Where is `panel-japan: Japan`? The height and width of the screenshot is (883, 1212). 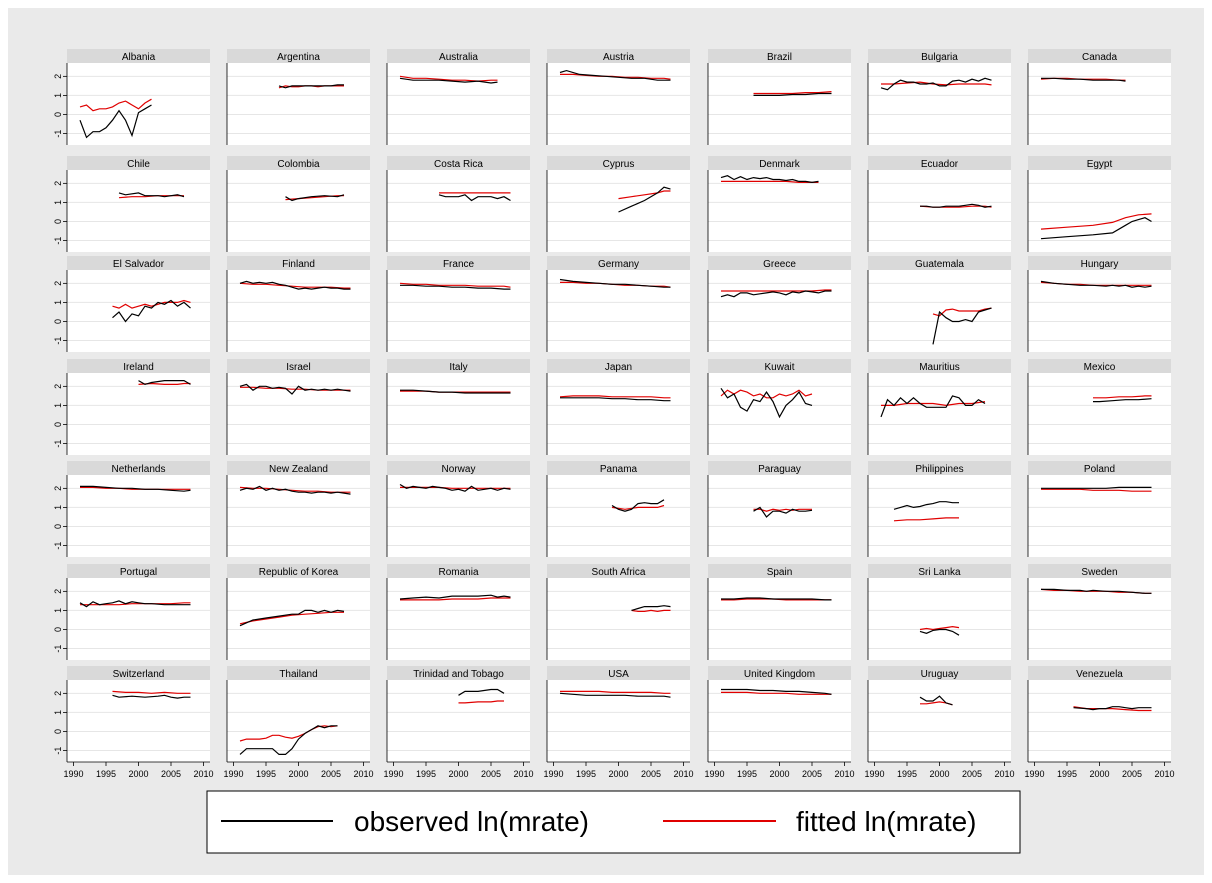 panel-japan: Japan is located at coordinates (618, 407).